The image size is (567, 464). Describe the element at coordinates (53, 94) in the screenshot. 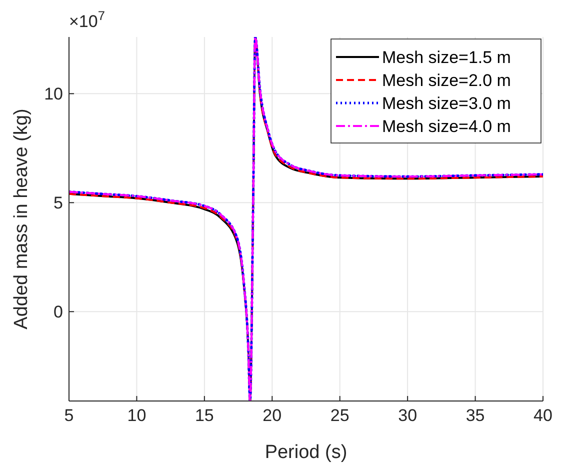

I see `y-tick-label: 10` at that location.